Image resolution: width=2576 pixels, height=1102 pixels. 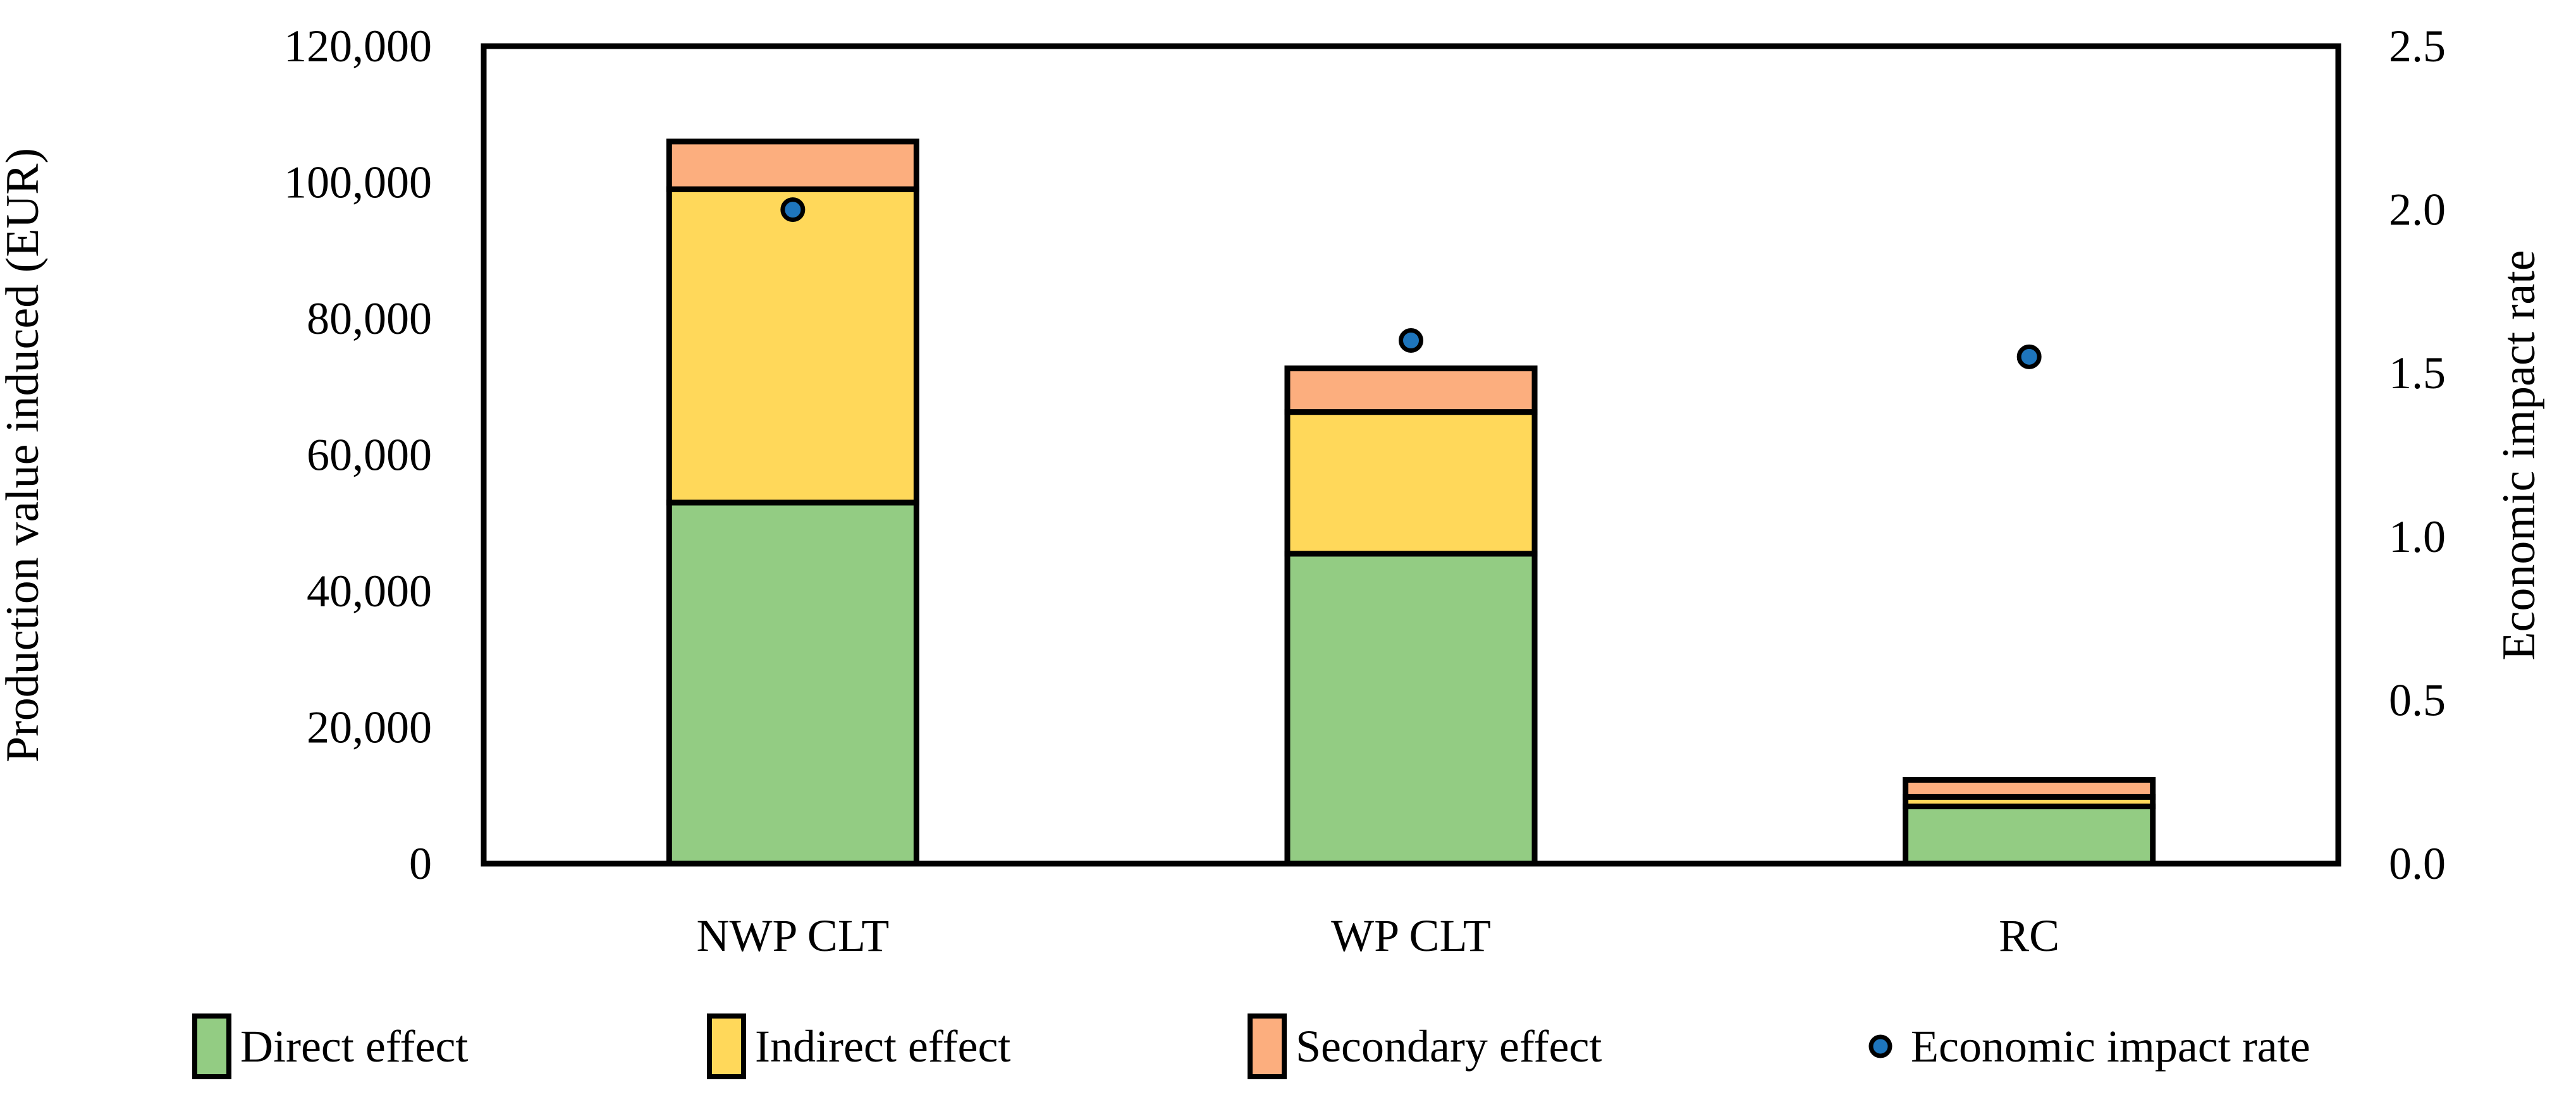 I want to click on bar-segment-direct-effect-nwp-clt, so click(x=792, y=683).